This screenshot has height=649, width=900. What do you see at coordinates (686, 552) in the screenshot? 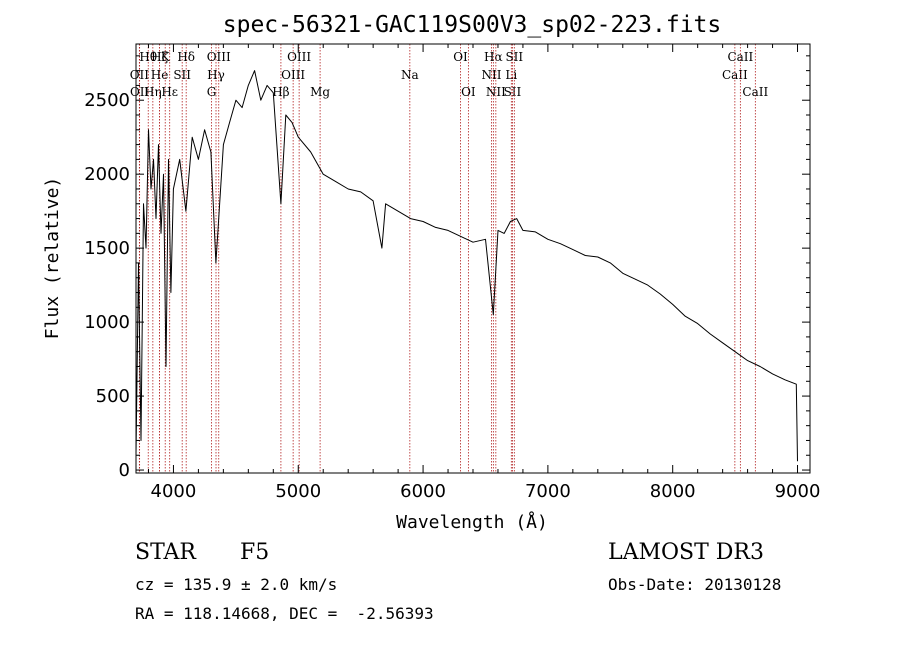
I see `survey-name: LAMOST DR3` at bounding box center [686, 552].